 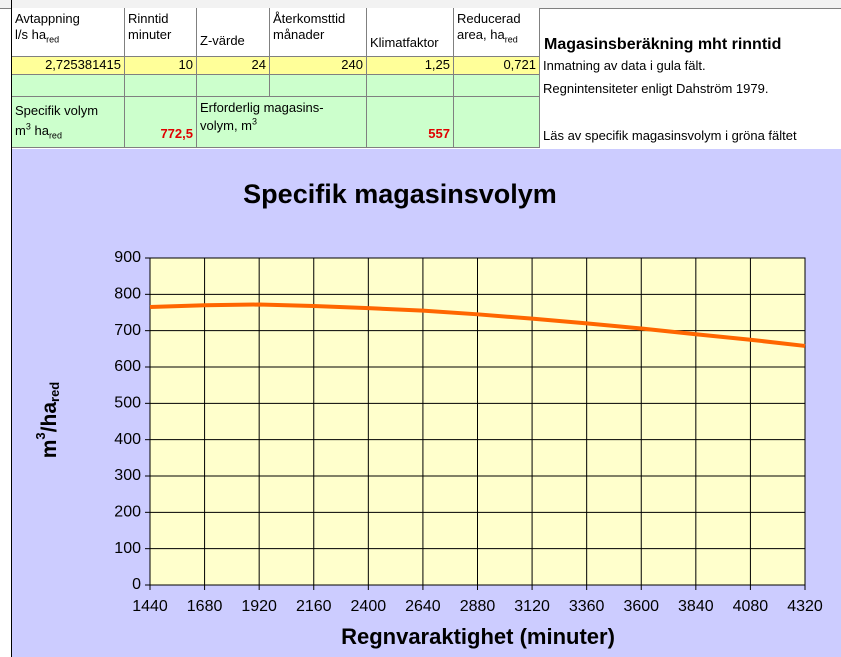 I want to click on y-label-sup: 3, so click(x=40, y=435).